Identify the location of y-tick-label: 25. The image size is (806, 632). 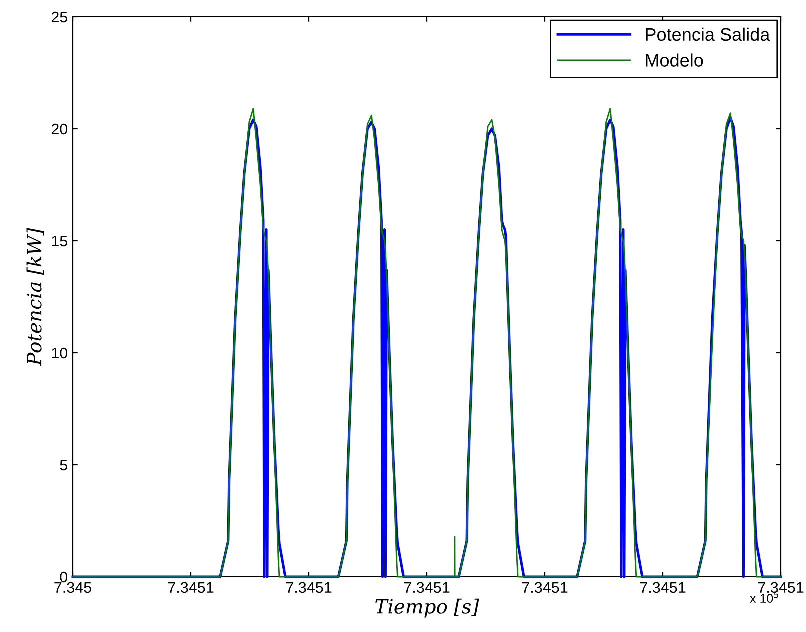
(60, 17).